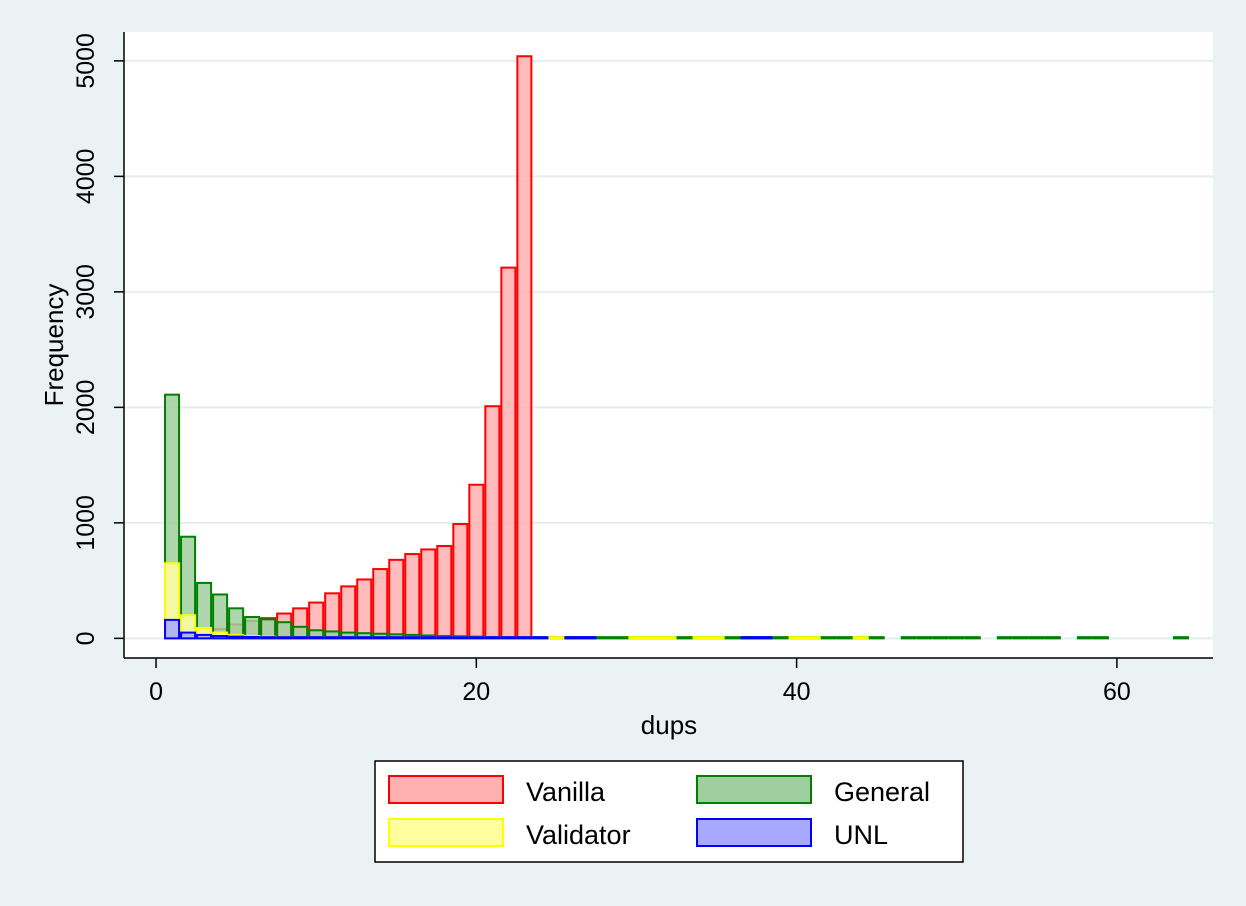 This screenshot has width=1246, height=906. Describe the element at coordinates (754, 832) in the screenshot. I see `legend-swatch-unl` at that location.